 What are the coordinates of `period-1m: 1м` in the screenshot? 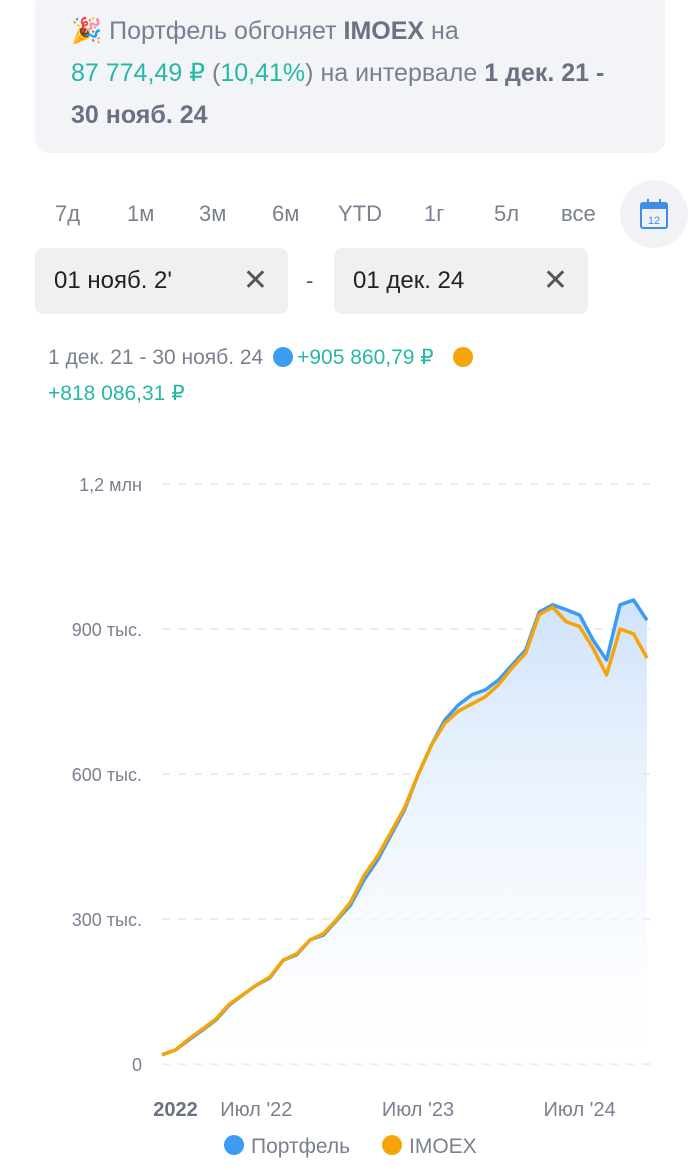 It's located at (141, 213).